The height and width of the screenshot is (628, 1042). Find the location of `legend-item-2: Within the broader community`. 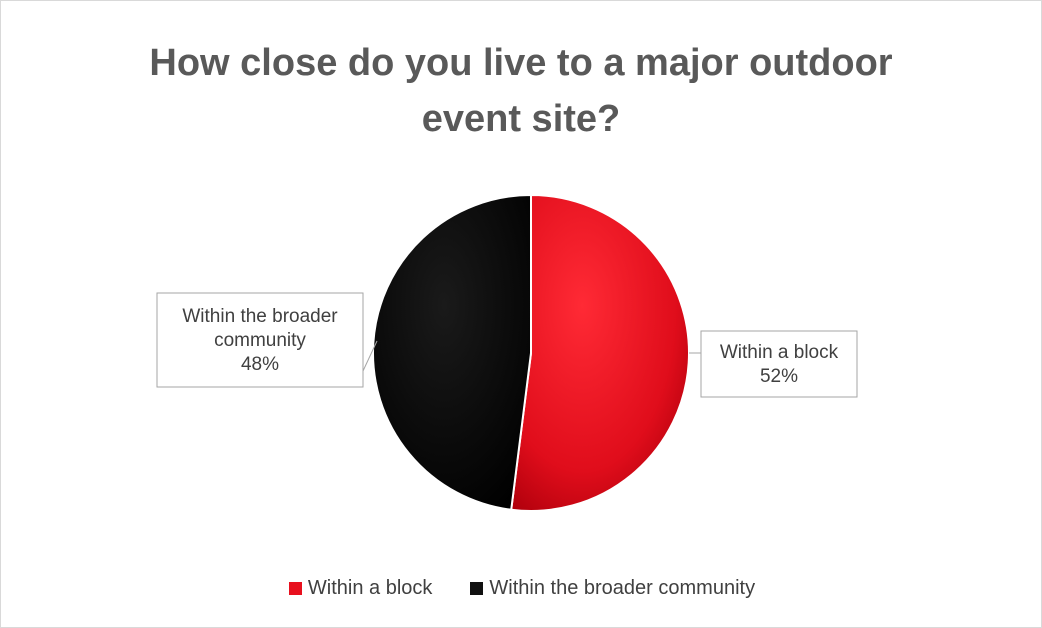

legend-item-2: Within the broader community is located at coordinates (612, 588).